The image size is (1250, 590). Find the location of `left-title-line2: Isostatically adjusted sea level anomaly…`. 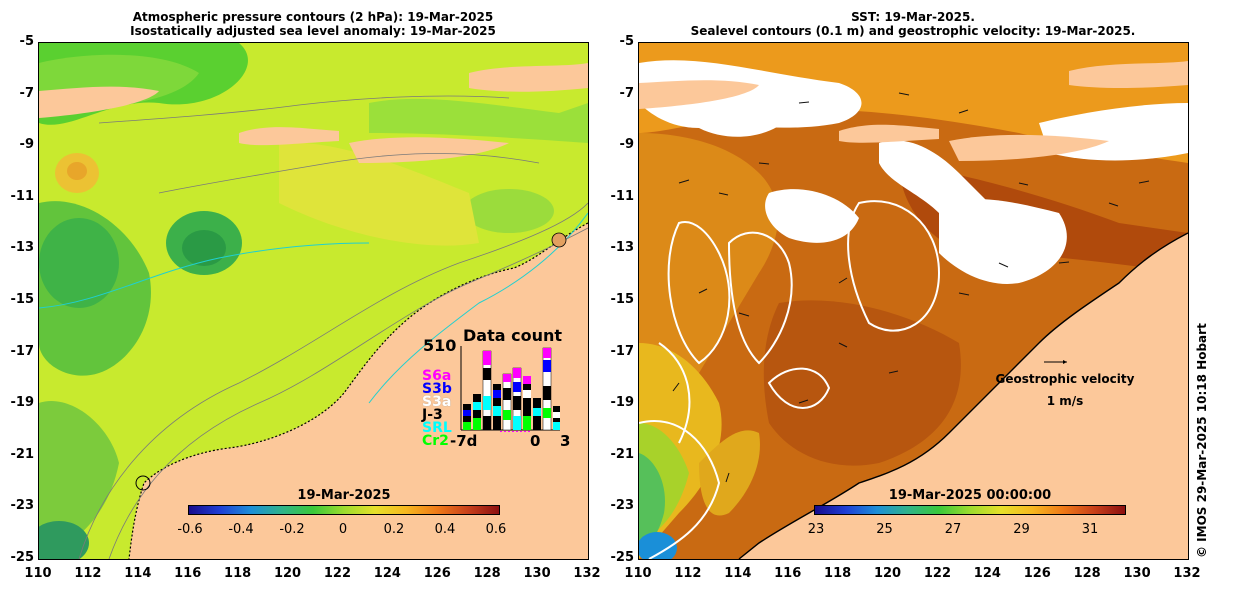

left-title-line2: Isostatically adjusted sea level anomaly… is located at coordinates (313, 31).